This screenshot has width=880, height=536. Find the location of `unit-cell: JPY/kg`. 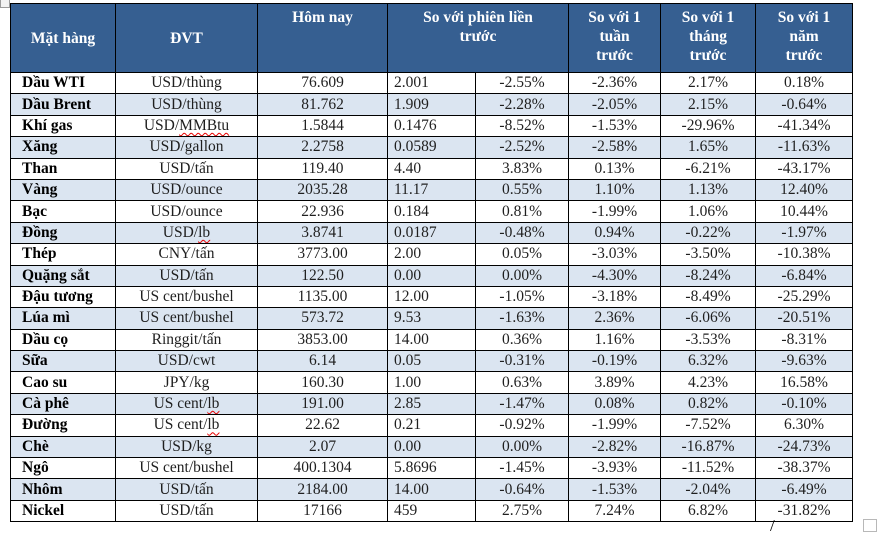

unit-cell: JPY/kg is located at coordinates (186, 382).